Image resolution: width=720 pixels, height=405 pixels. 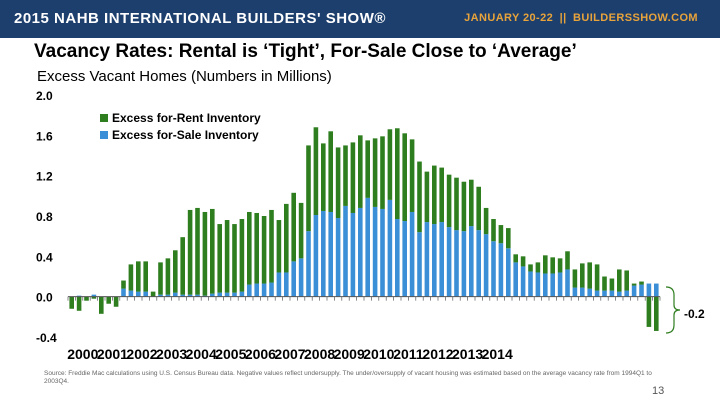 What do you see at coordinates (201, 354) in the screenshot?
I see `x-year-label: 2004` at bounding box center [201, 354].